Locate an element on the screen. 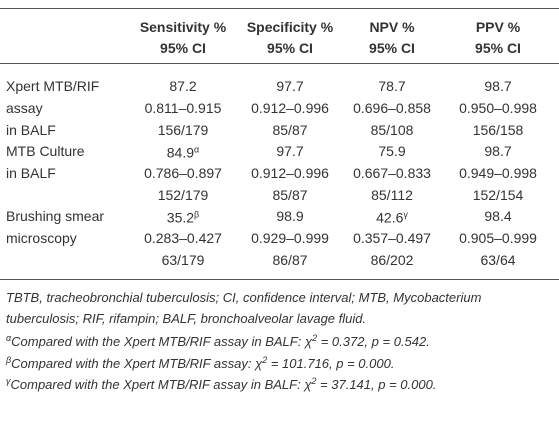  cell-text: 156/158 is located at coordinates (498, 130).